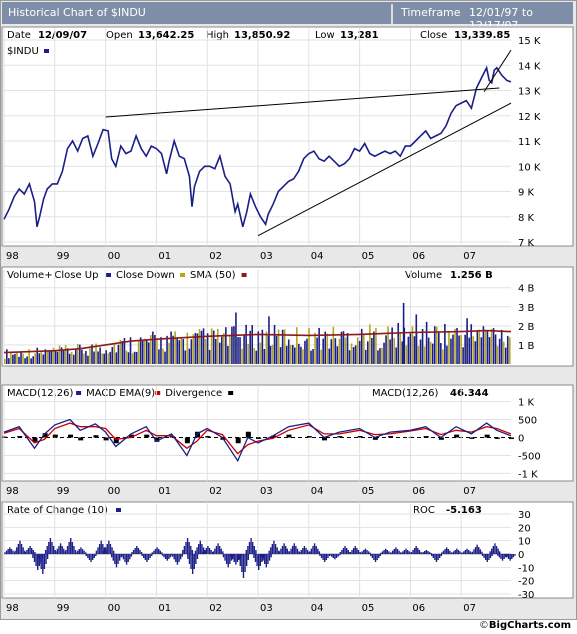  What do you see at coordinates (433, 35) in the screenshot?
I see `close-label: Close` at bounding box center [433, 35].